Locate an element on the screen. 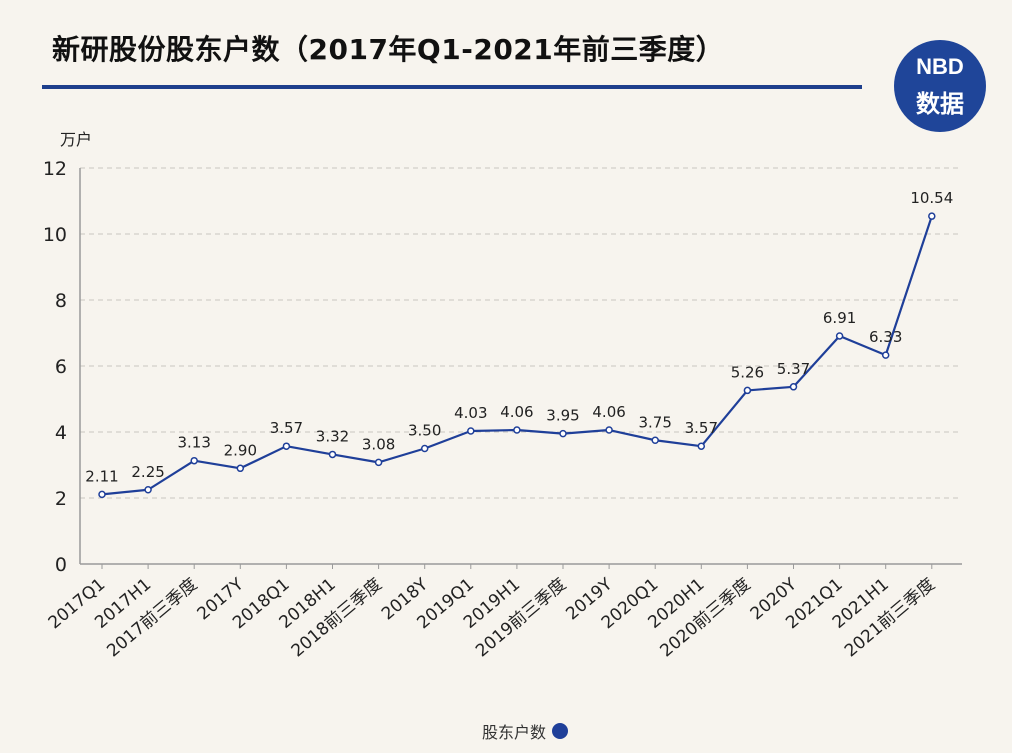 The height and width of the screenshot is (753, 1012). y-tick-label: 10 is located at coordinates (55, 235).